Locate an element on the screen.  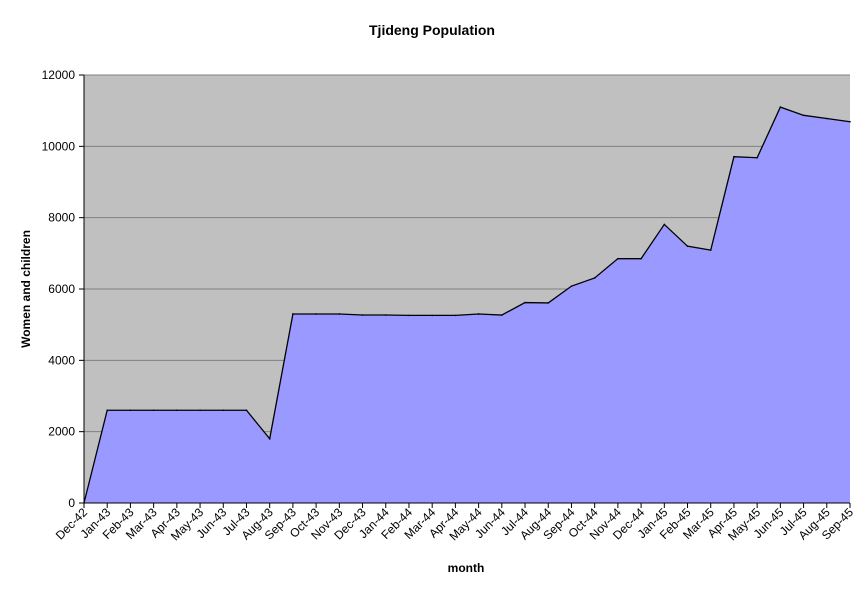
chart-title: Tjideng Population is located at coordinates (432, 30).